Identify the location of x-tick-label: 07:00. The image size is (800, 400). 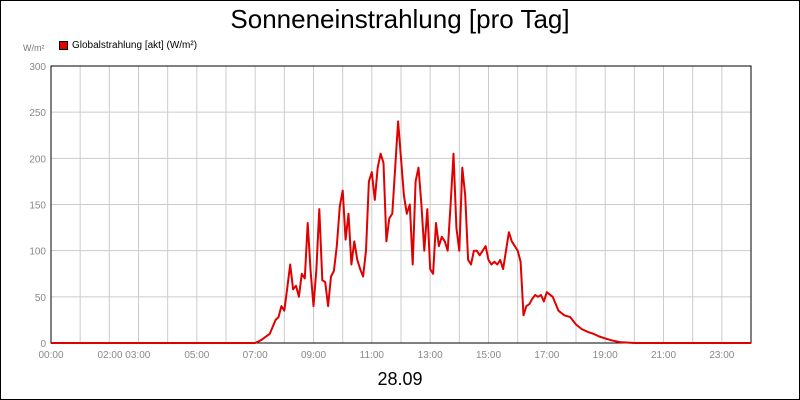
(255, 355).